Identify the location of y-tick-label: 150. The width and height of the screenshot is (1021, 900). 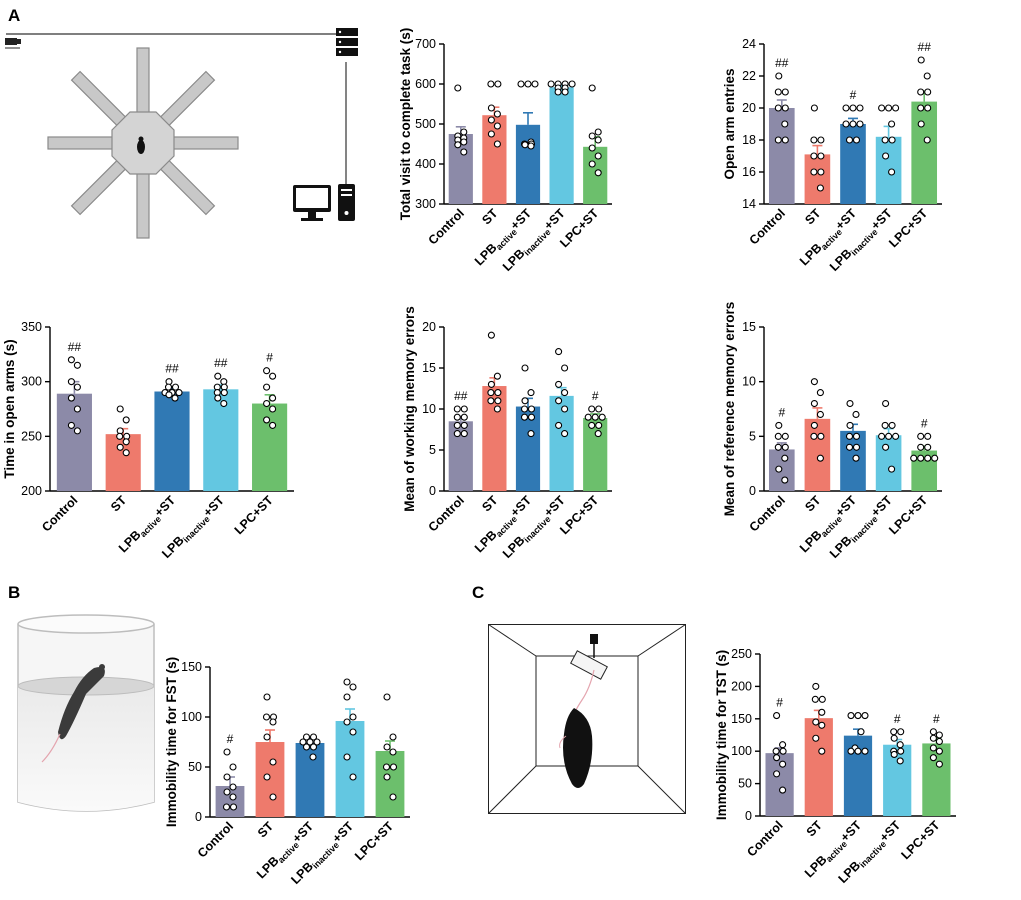
(741, 719).